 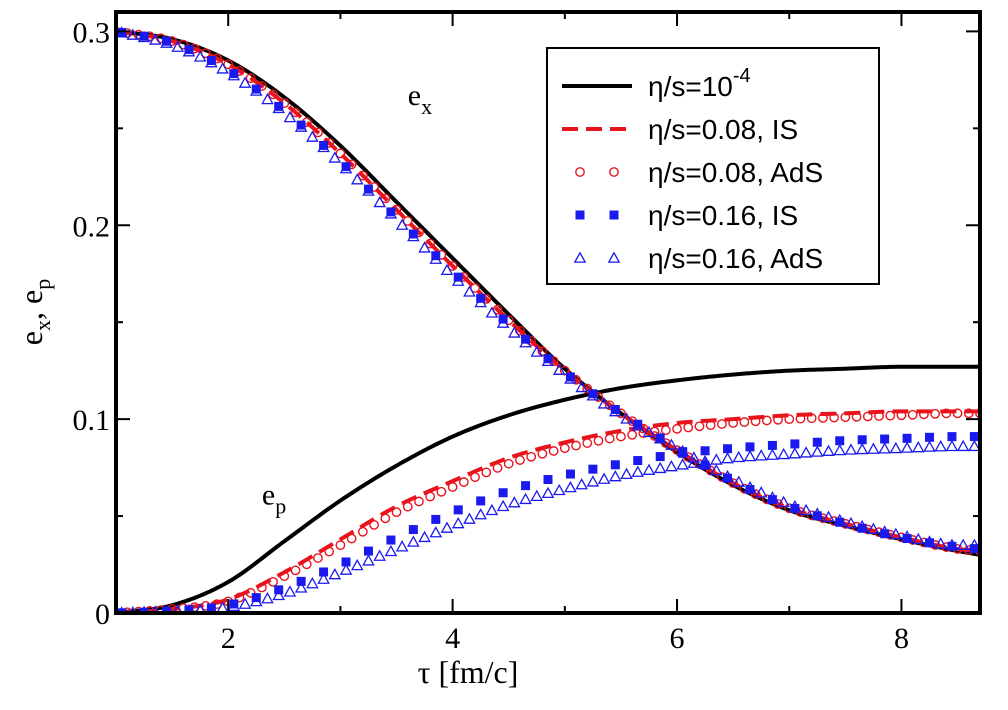 What do you see at coordinates (92, 32) in the screenshot?
I see `y-tick-label: 0.3` at bounding box center [92, 32].